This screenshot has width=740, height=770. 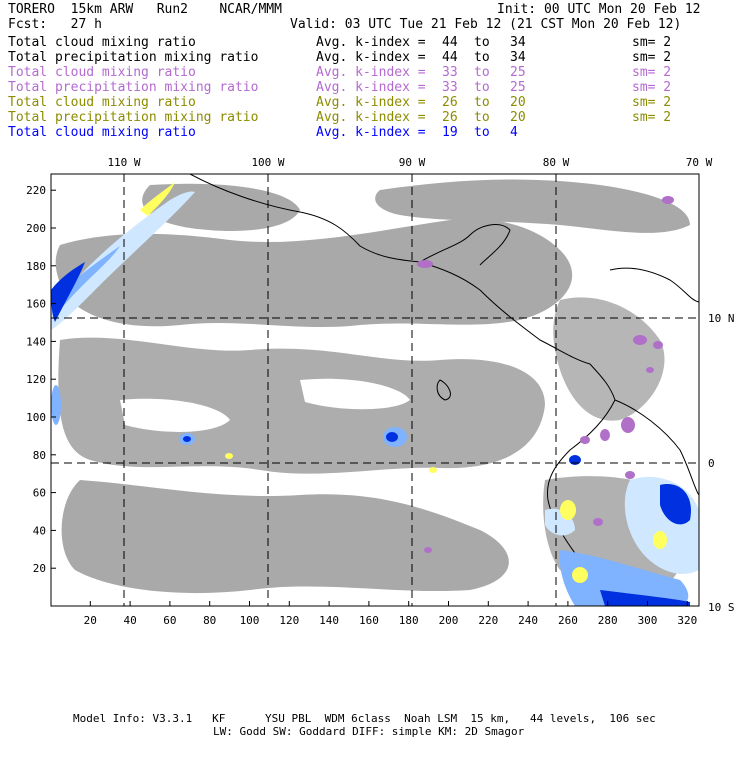 I want to click on longitude-label: 80 W, so click(x=556, y=162).